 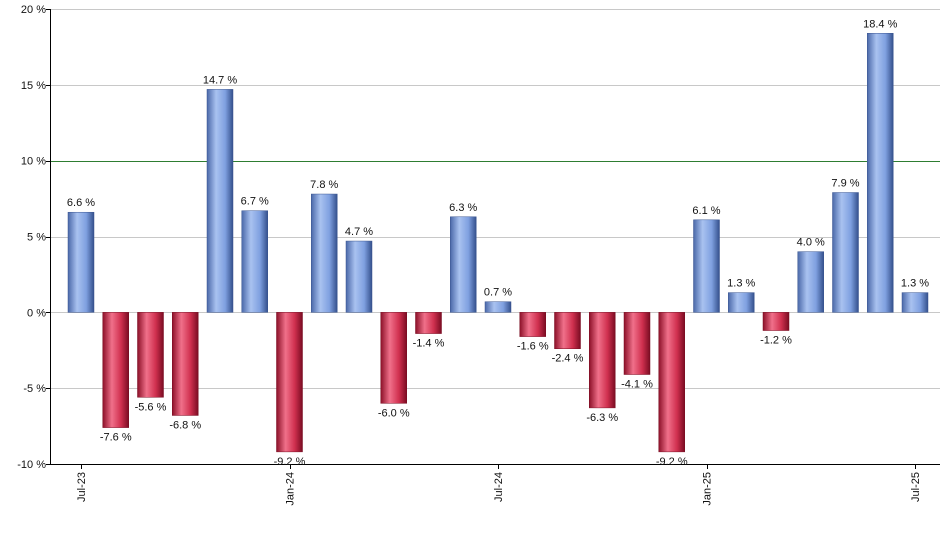 What do you see at coordinates (429, 344) in the screenshot?
I see `data-label: -1.4 %` at bounding box center [429, 344].